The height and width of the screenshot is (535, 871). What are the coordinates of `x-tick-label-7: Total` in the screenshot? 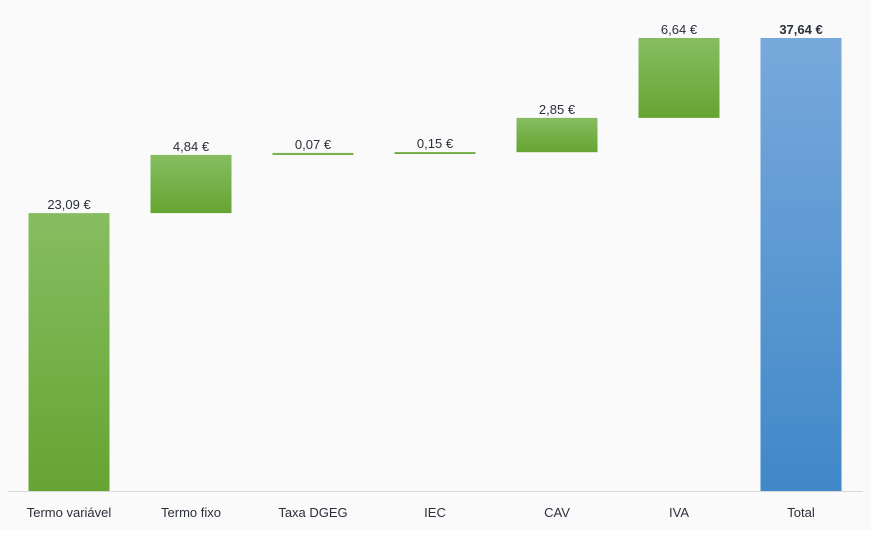 It's located at (801, 512).